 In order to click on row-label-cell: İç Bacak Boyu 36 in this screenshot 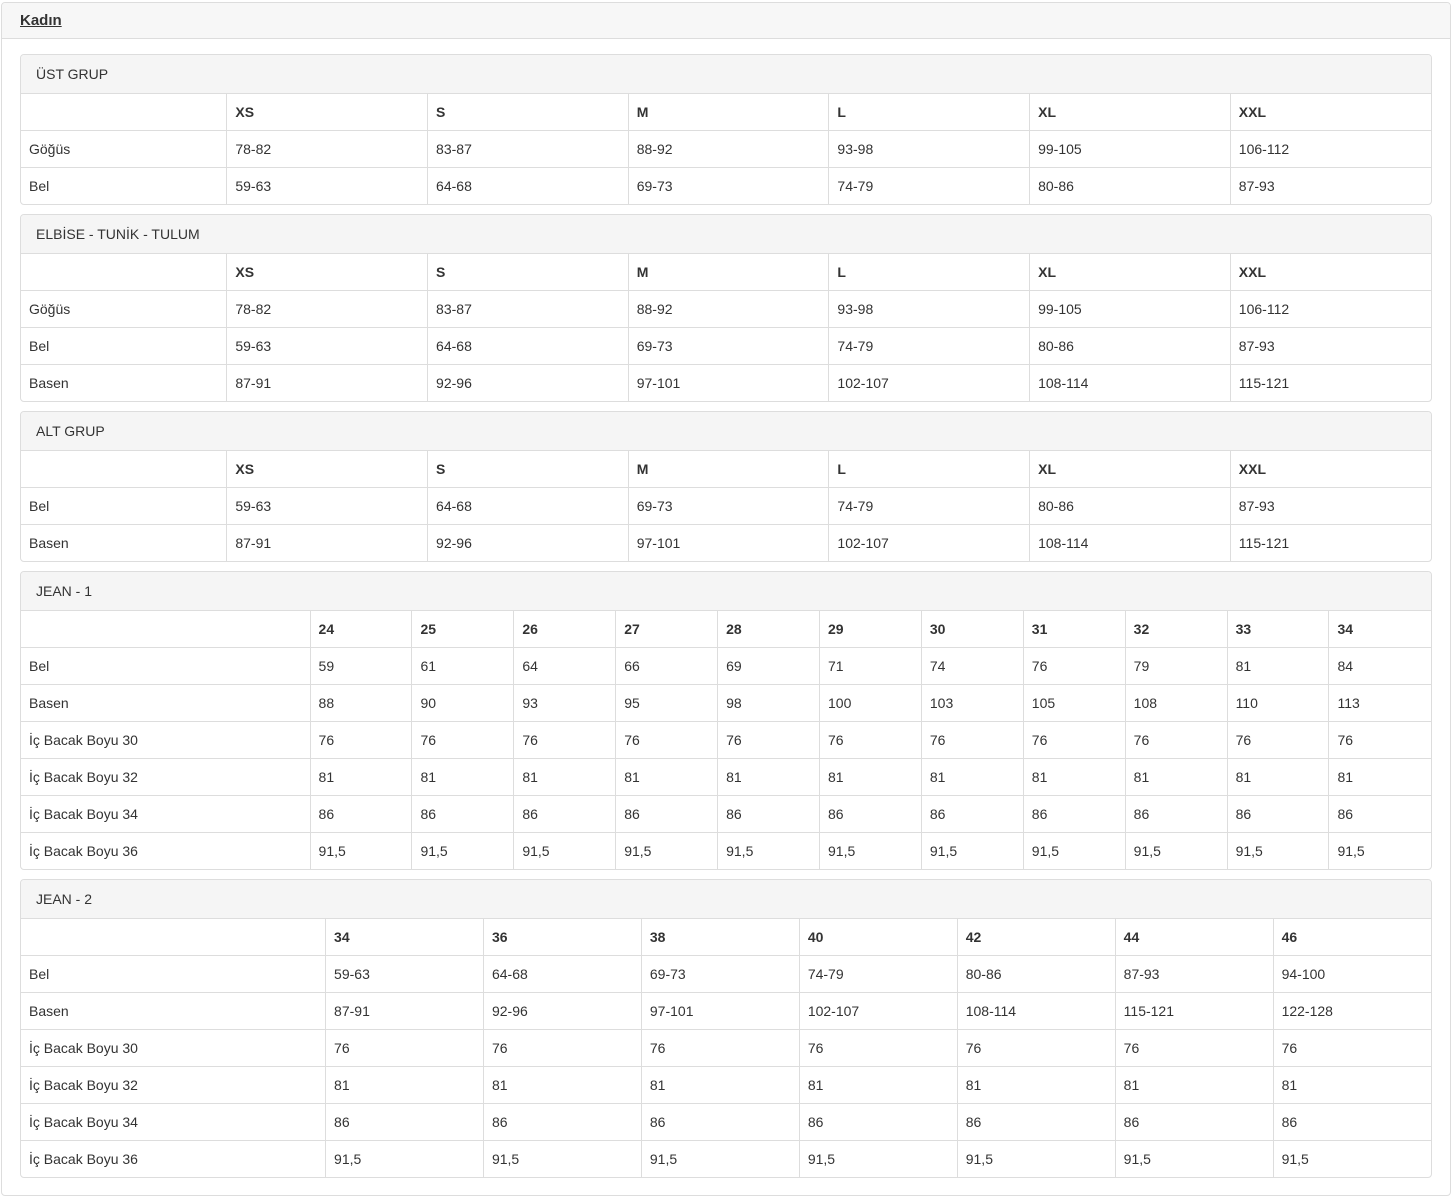, I will do `click(174, 1158)`.